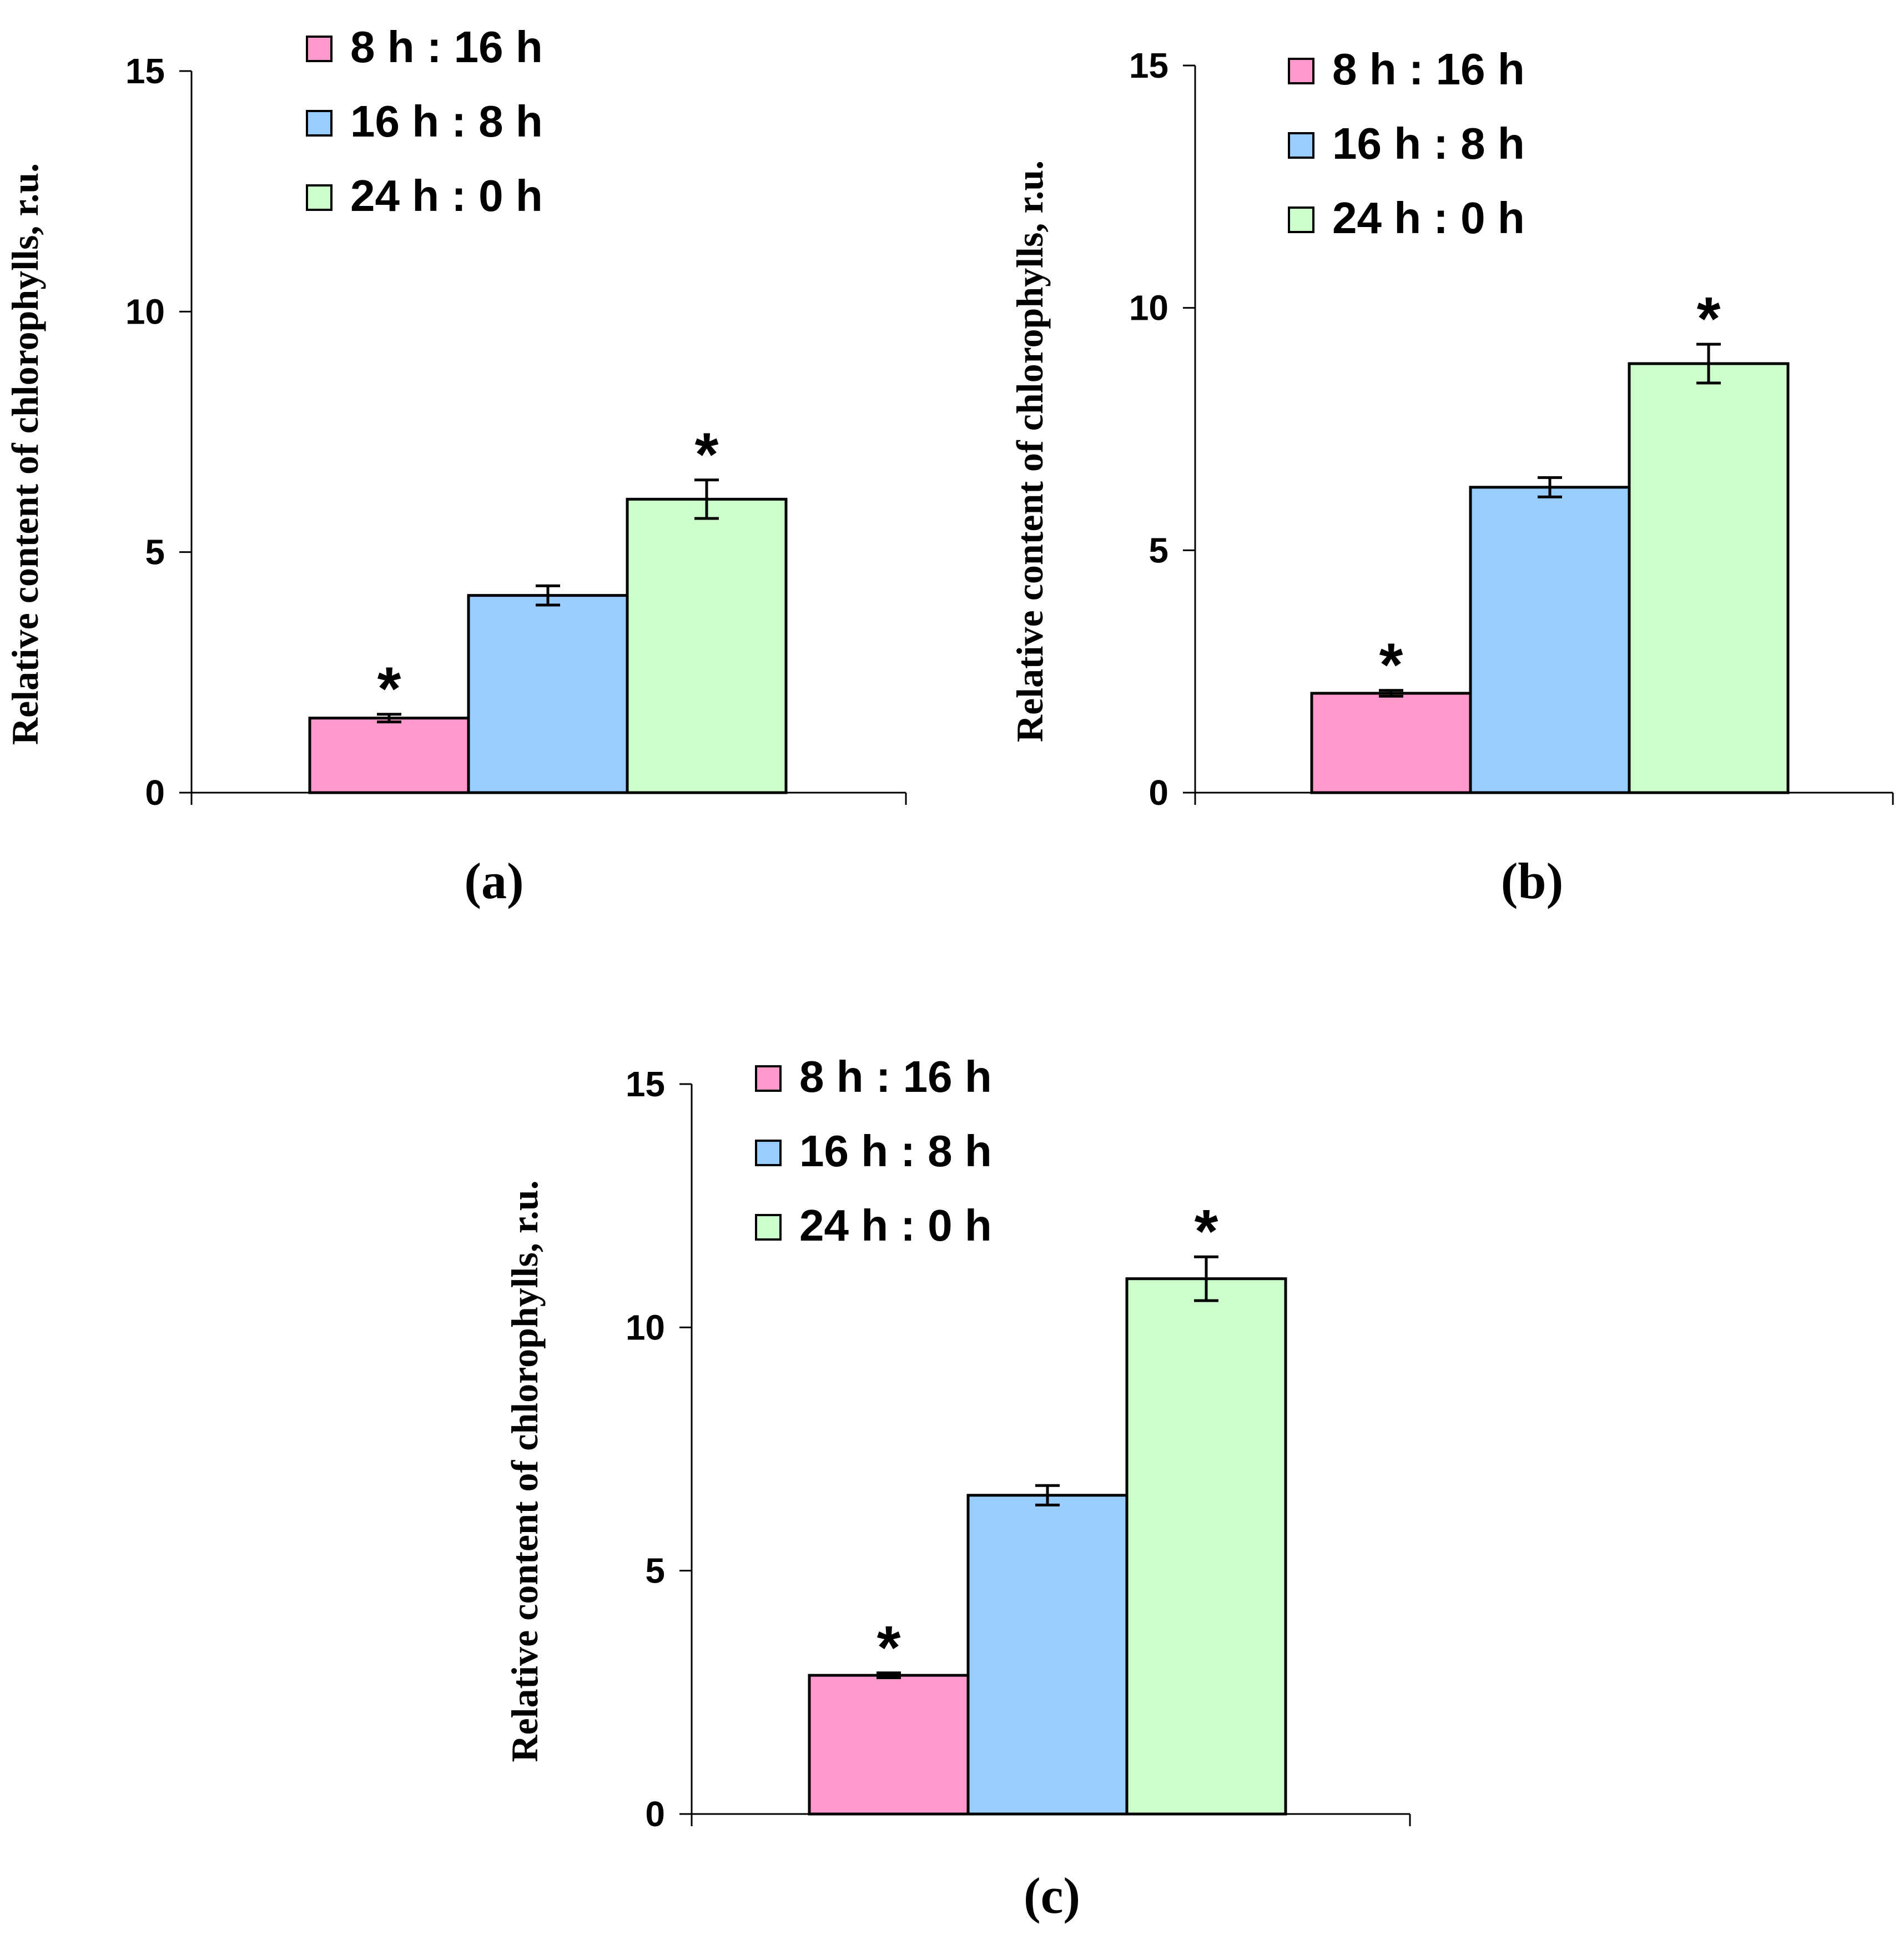 The height and width of the screenshot is (1945, 1904). What do you see at coordinates (1052, 1895) in the screenshot?
I see `panel-label: (c)` at bounding box center [1052, 1895].